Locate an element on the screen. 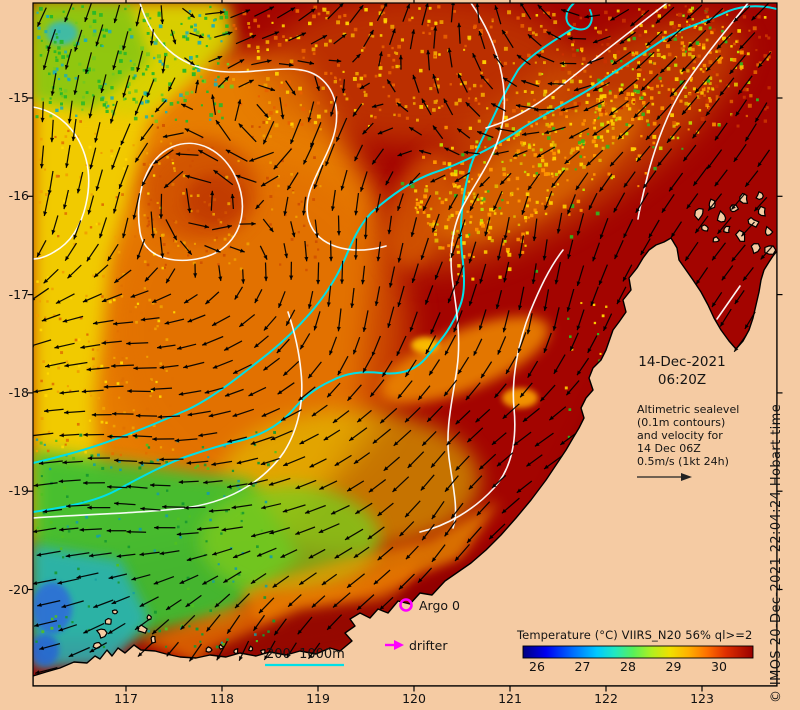 The image size is (800, 710). annotation-line-5: 0.5m/s (1kt 24h) is located at coordinates (683, 461).